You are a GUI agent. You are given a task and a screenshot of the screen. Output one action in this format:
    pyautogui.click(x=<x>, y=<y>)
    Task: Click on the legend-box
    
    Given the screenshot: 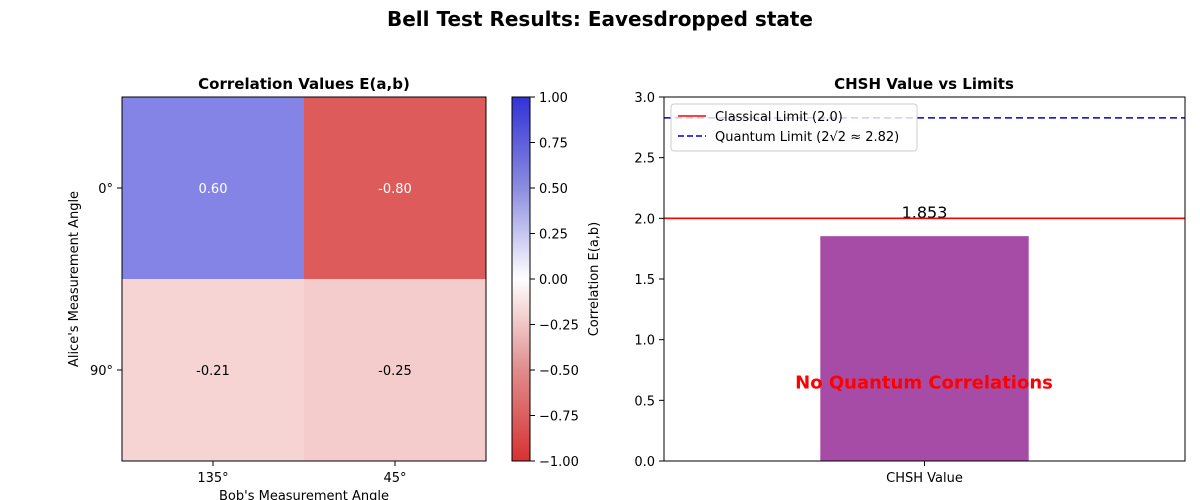 What is the action you would take?
    pyautogui.click(x=794, y=127)
    